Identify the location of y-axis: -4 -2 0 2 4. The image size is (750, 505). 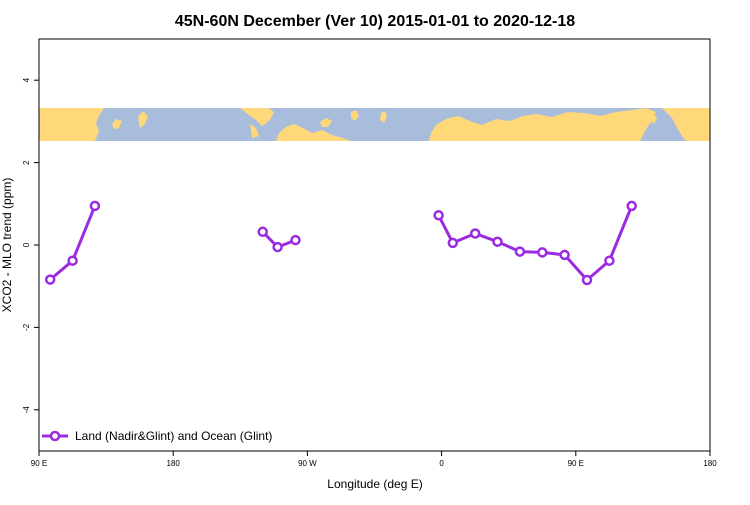
(30, 245).